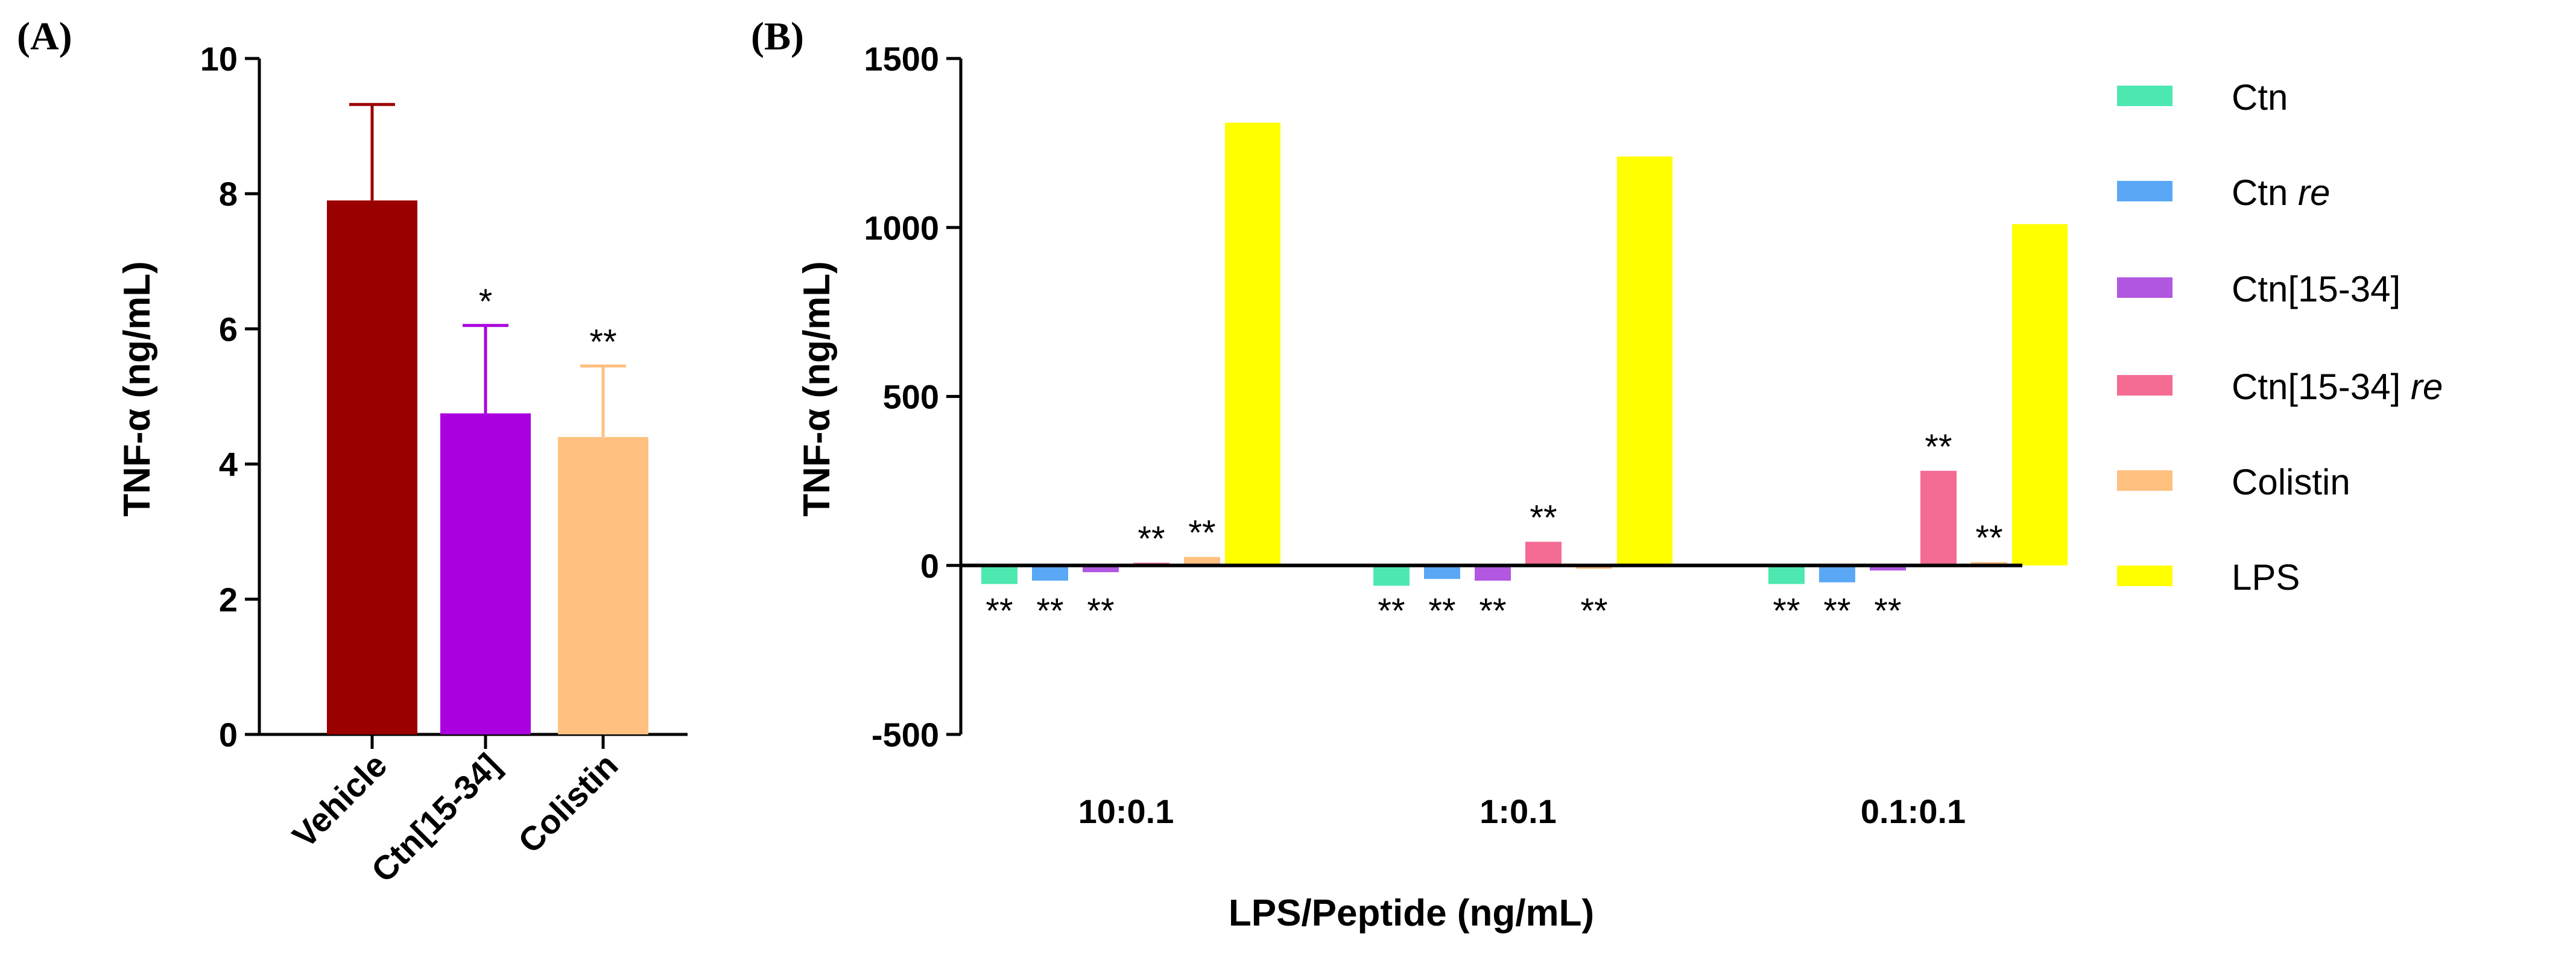 Image resolution: width=2576 pixels, height=975 pixels. I want to click on legend-label: Ctn[15-34], so click(2316, 289).